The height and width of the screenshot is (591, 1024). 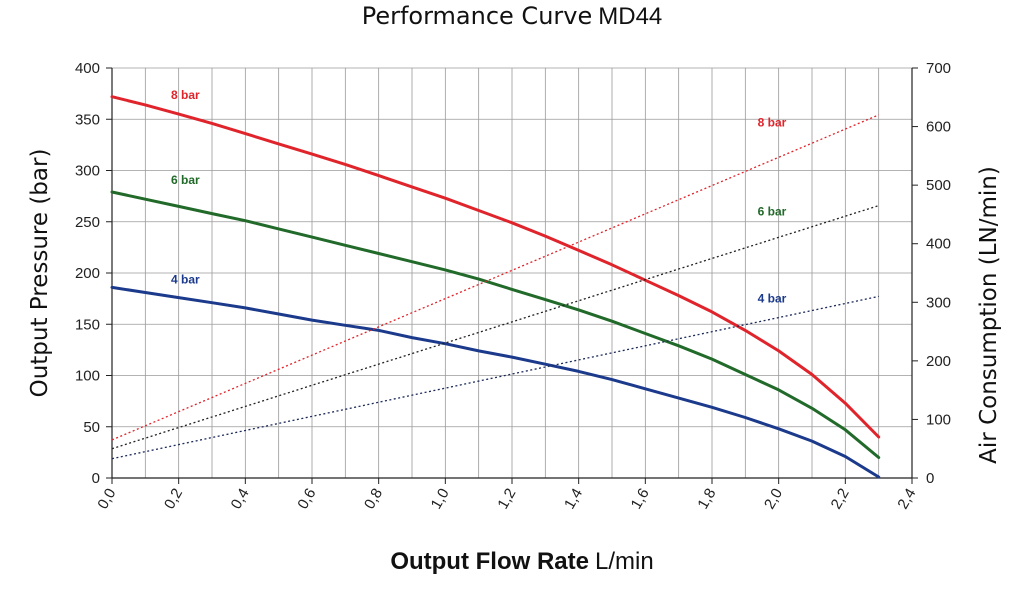 What do you see at coordinates (938, 419) in the screenshot?
I see `y-right-tick-label: 100` at bounding box center [938, 419].